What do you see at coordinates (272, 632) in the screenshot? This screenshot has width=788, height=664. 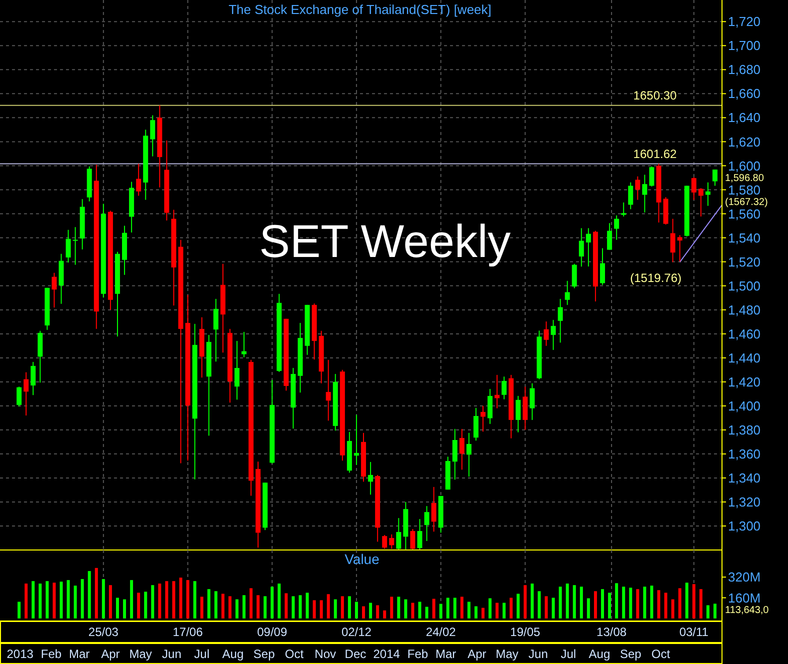 I see `x-tick-label: 09/09` at bounding box center [272, 632].